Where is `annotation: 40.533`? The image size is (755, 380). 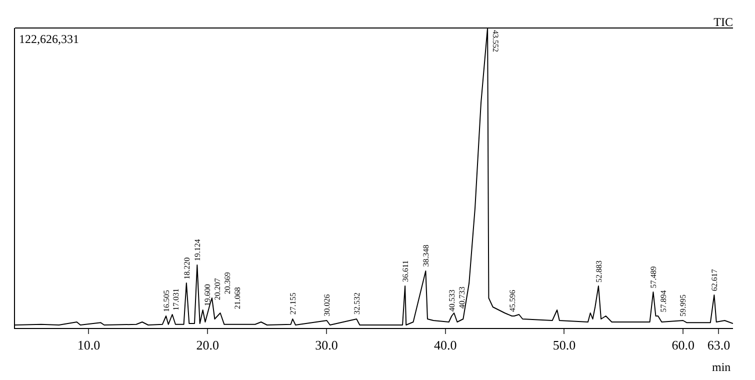 annotation: 40.533 is located at coordinates (452, 301).